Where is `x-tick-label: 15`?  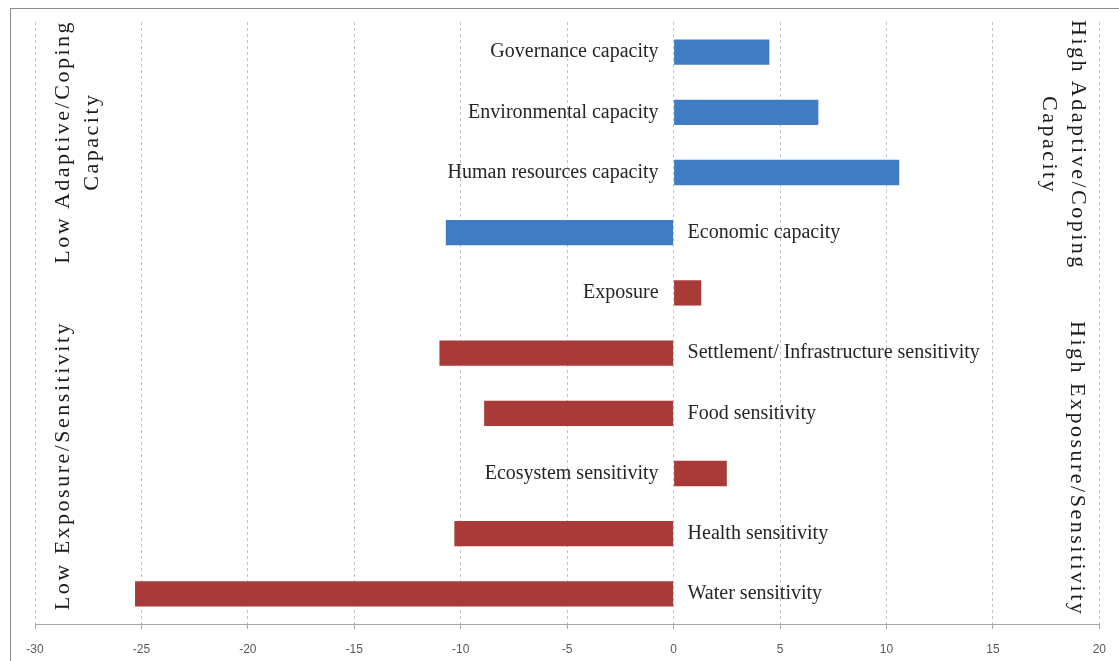 x-tick-label: 15 is located at coordinates (993, 648).